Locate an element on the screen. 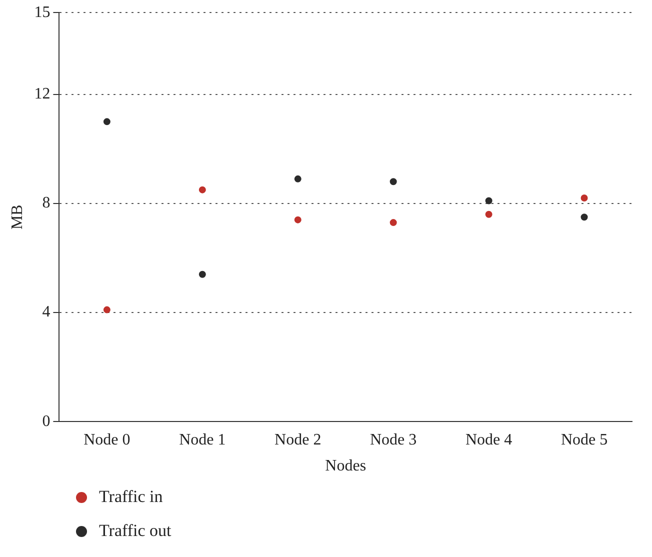  y-tick-label: 8 is located at coordinates (46, 203).